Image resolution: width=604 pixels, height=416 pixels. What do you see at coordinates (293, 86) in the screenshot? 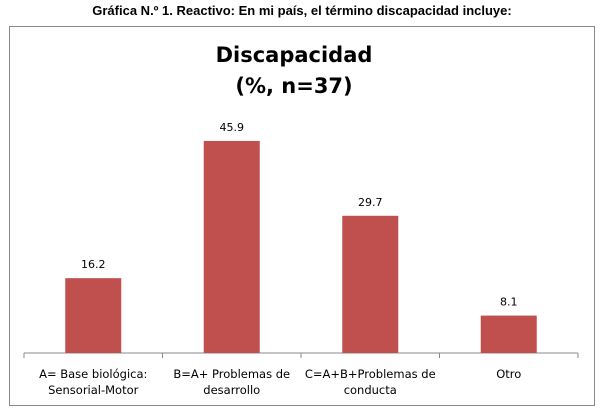
I see `chart-subtitle: (%, n=37)` at bounding box center [293, 86].